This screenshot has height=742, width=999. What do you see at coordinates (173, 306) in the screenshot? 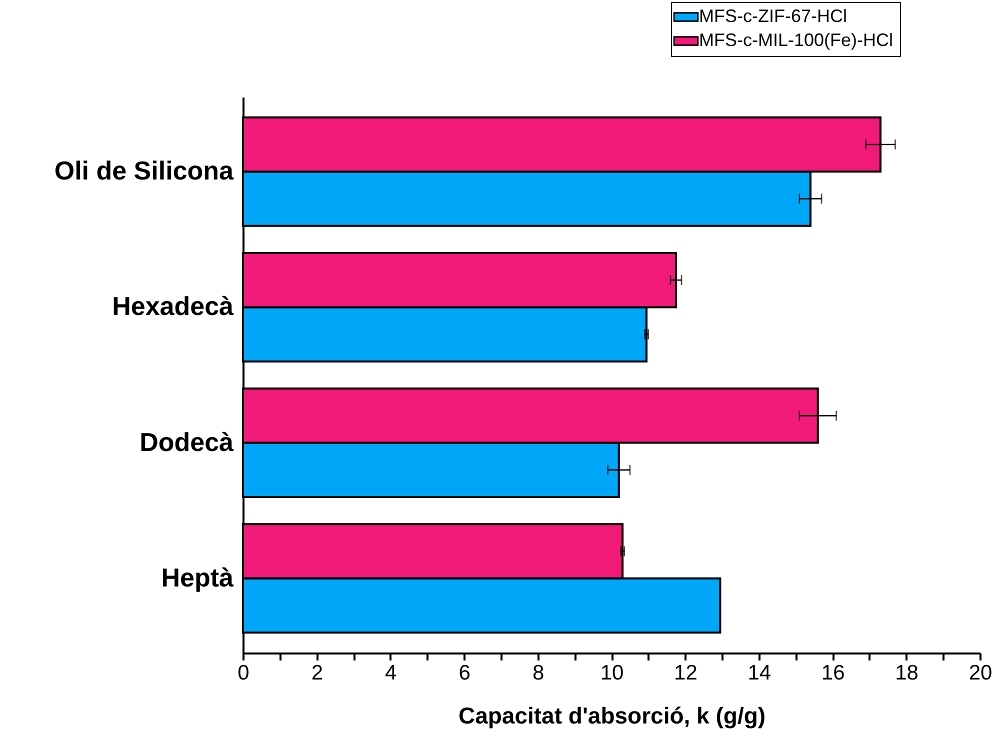
I see `y-tick-label: Hexadecà` at bounding box center [173, 306].